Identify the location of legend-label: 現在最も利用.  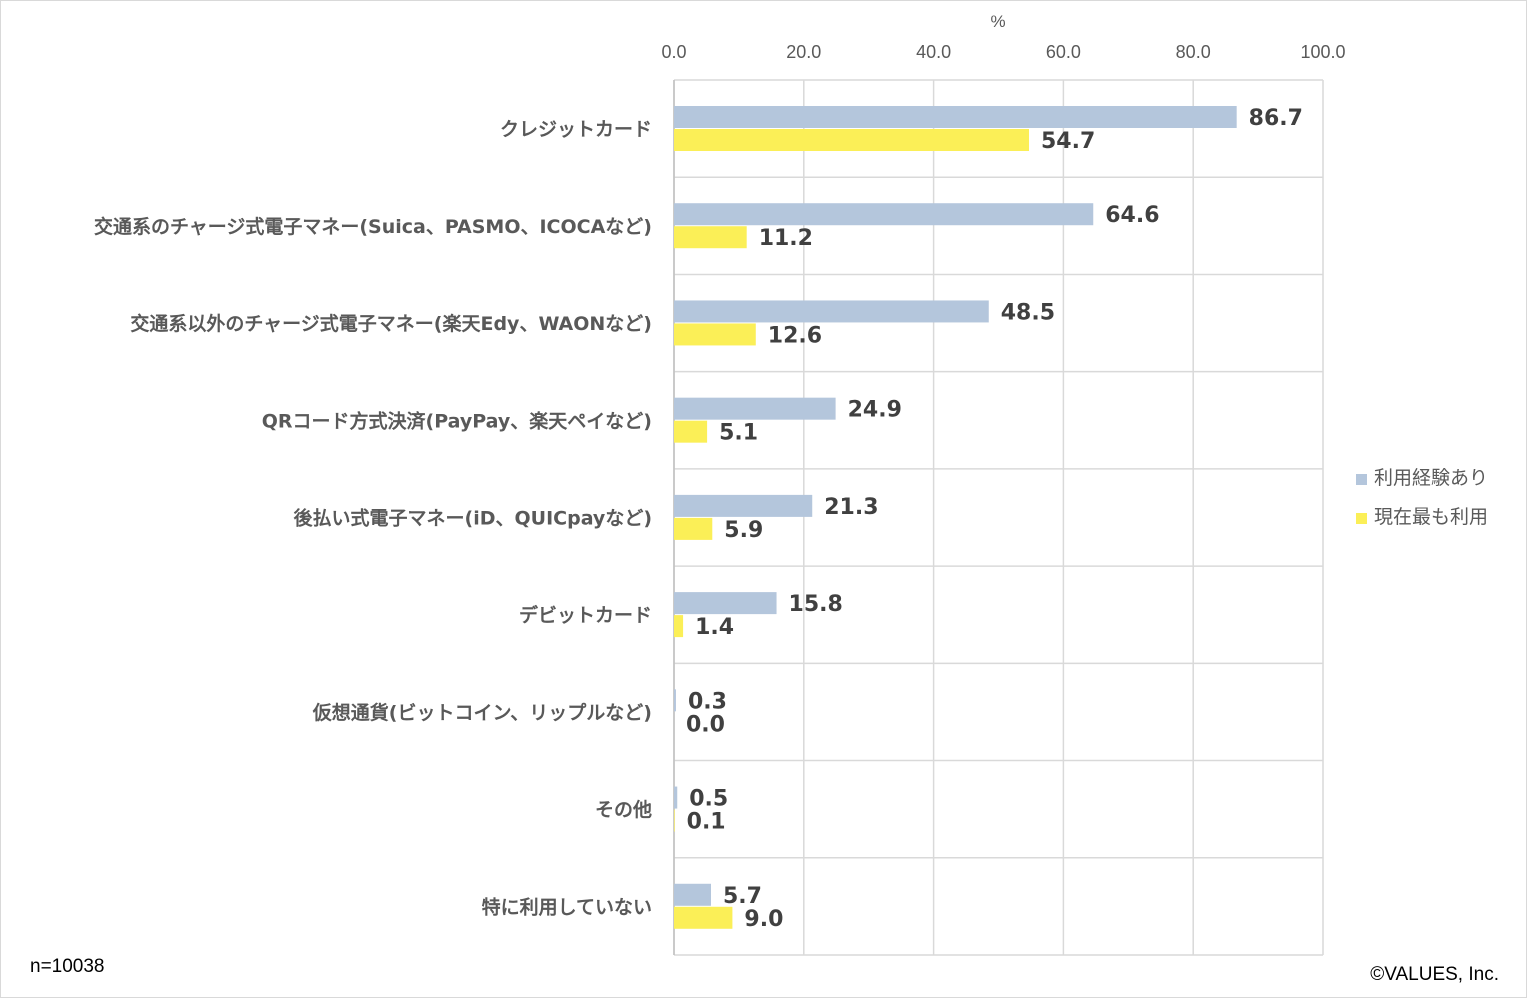
(1431, 517).